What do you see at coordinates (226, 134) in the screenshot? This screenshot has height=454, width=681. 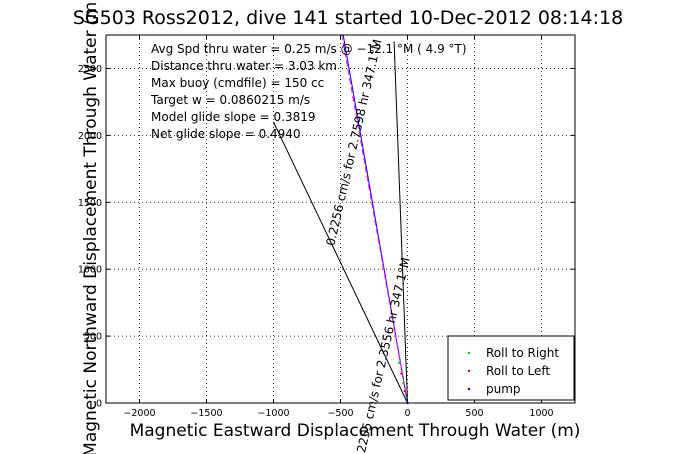 I see `annotation-net-glide-slope: Net glide slope = 0.4940` at bounding box center [226, 134].